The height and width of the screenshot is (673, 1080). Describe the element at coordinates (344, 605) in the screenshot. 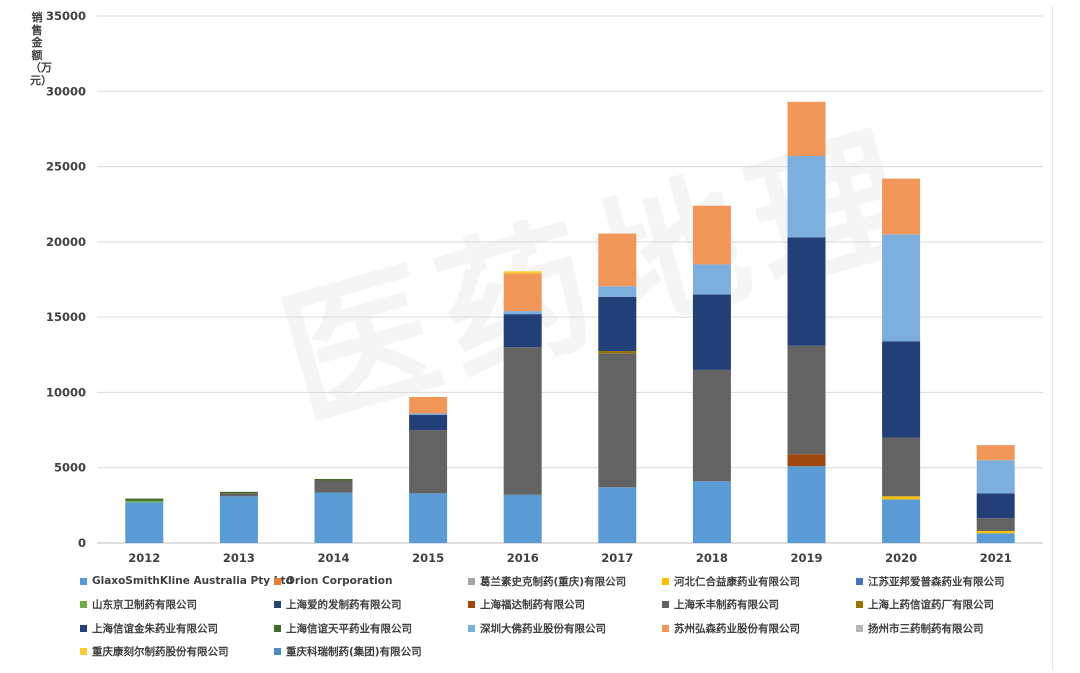

I see `legend-label: 上海爱的发制药有限公司` at that location.